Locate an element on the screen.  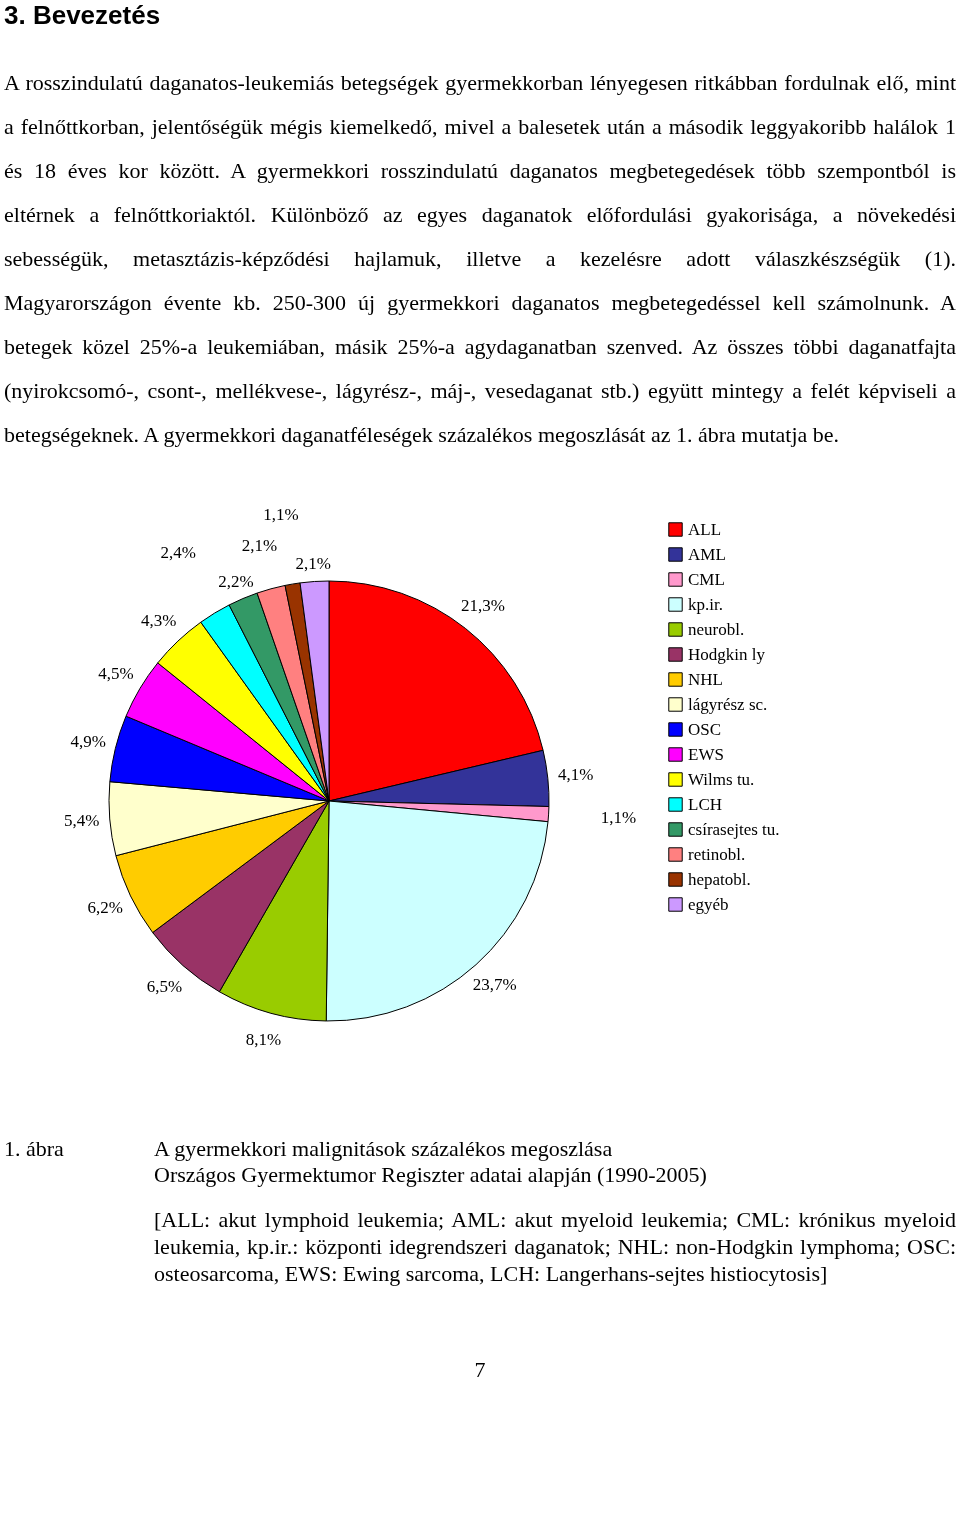
data-label: 6,2% is located at coordinates (105, 907).